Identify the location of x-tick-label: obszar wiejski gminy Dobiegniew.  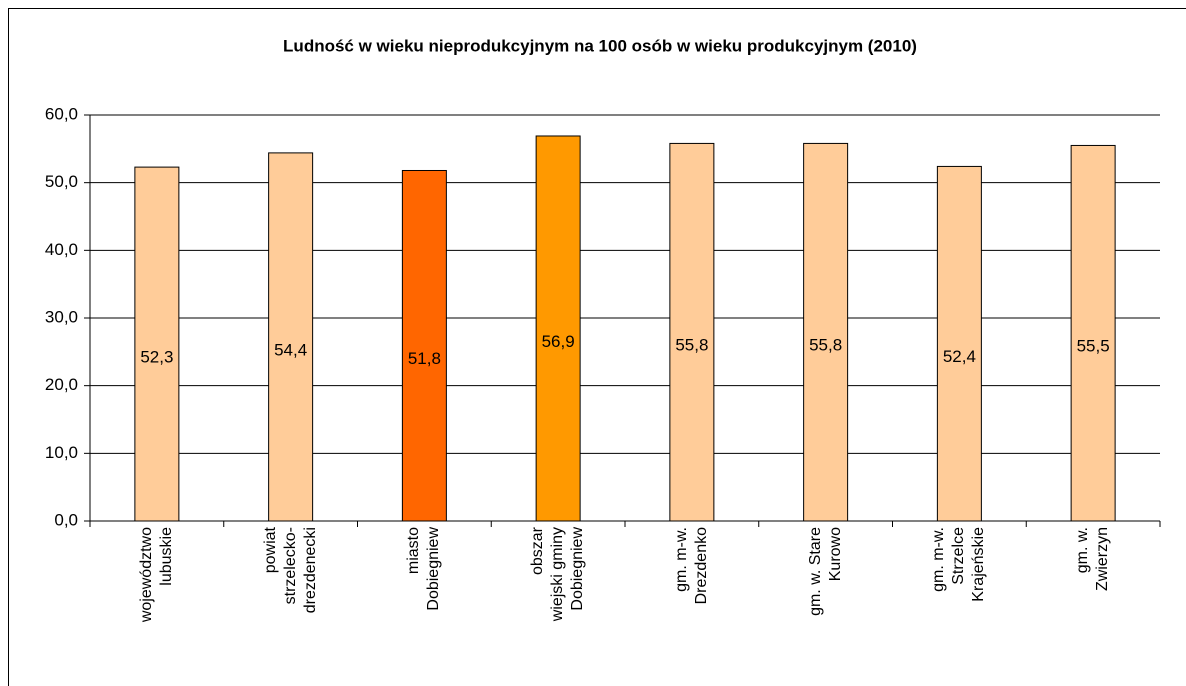
(558, 574).